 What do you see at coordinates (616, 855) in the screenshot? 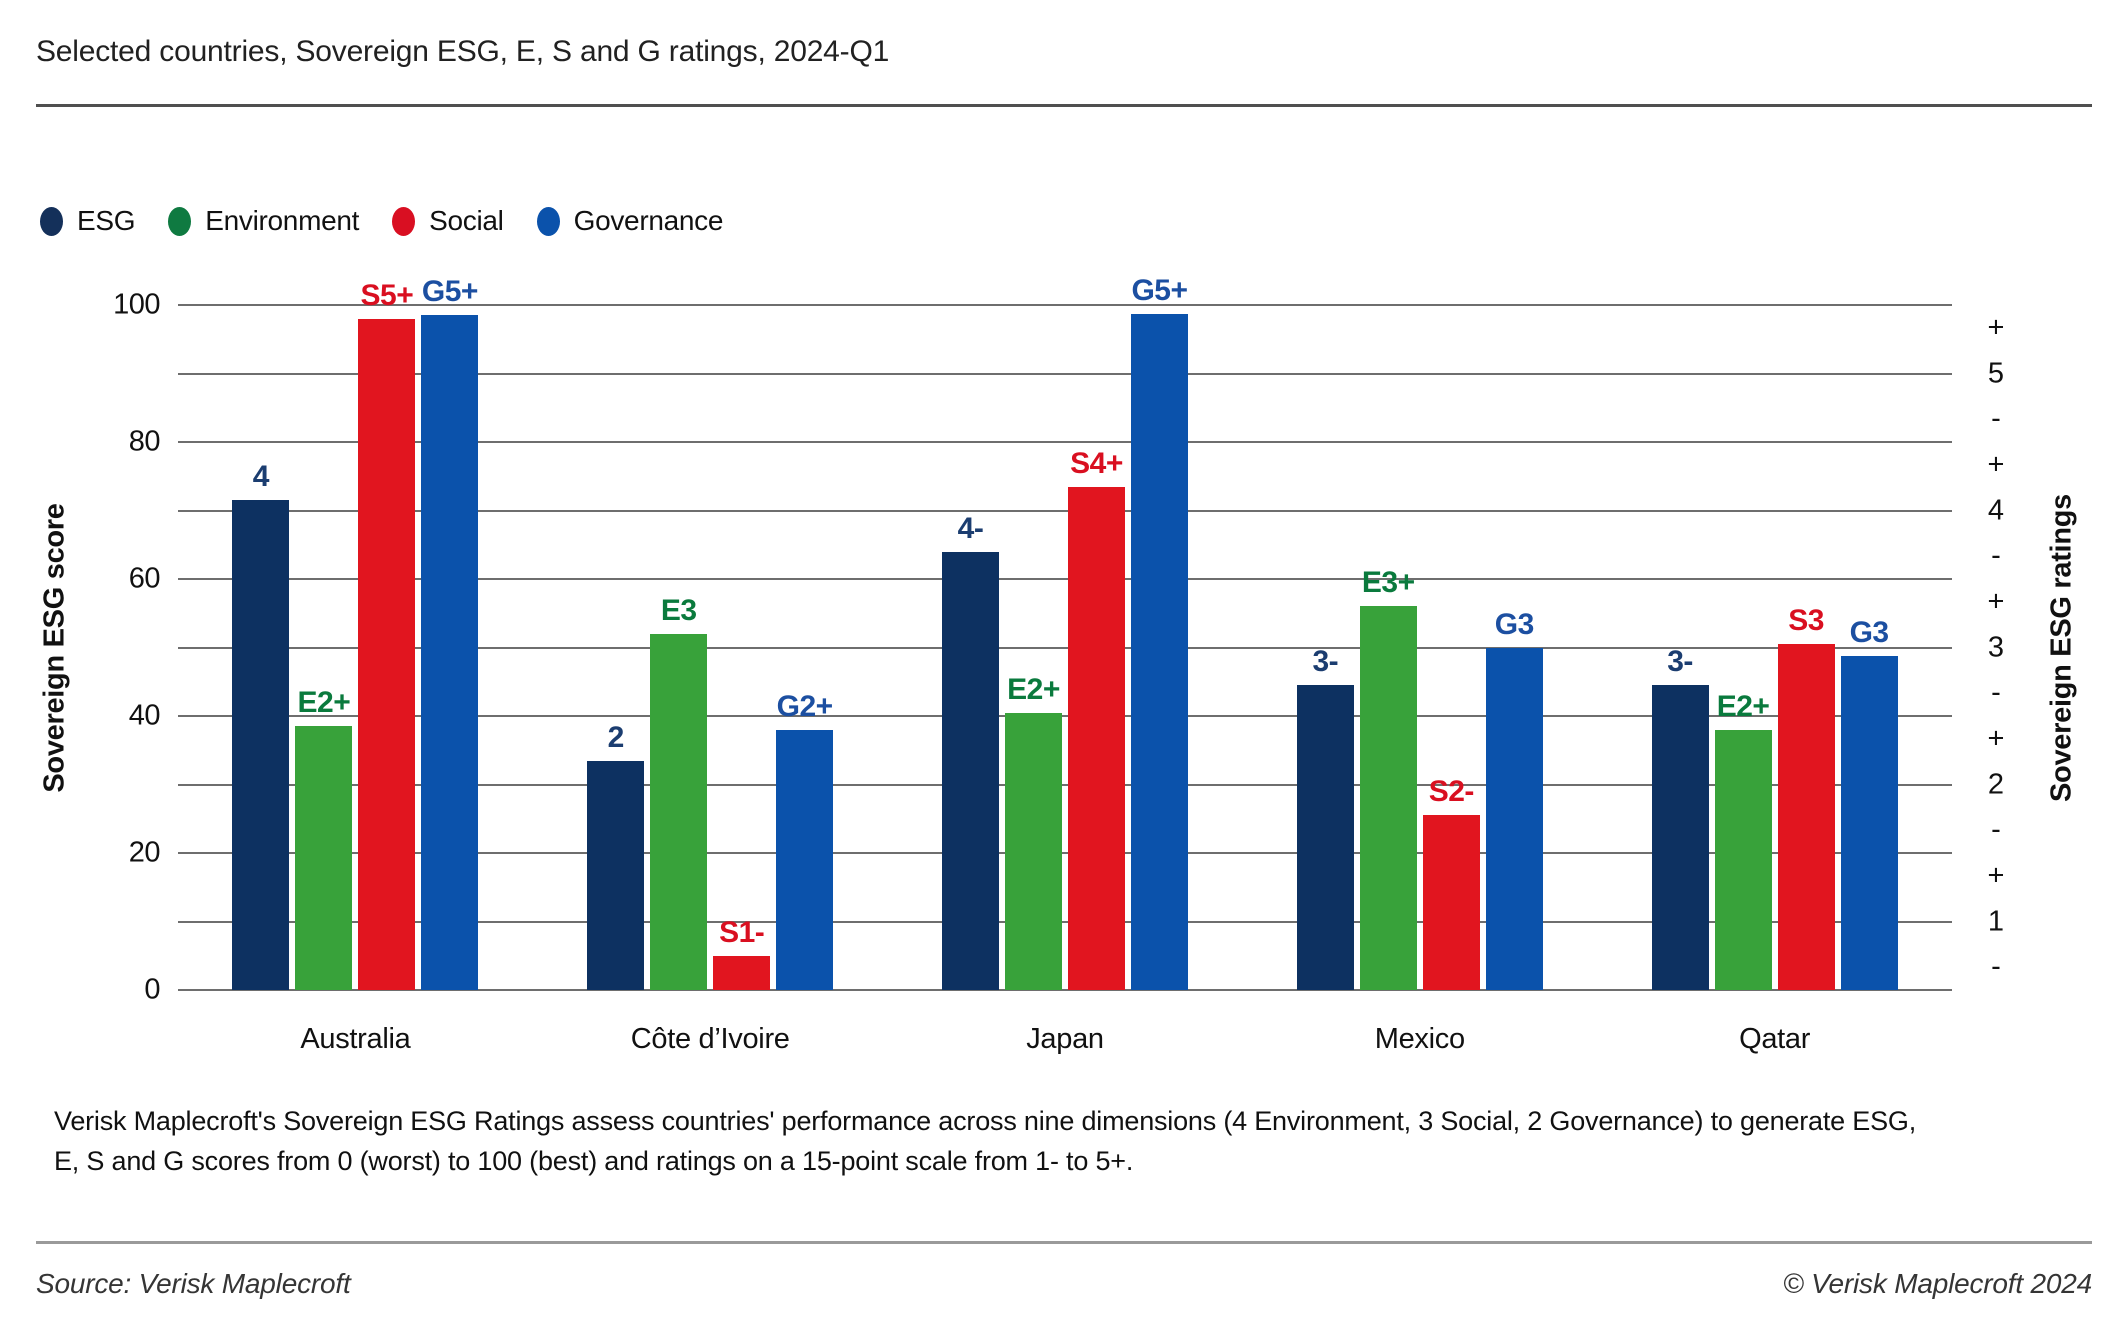
I see `bar-esg-cote-d-ivoire: 2` at bounding box center [616, 855].